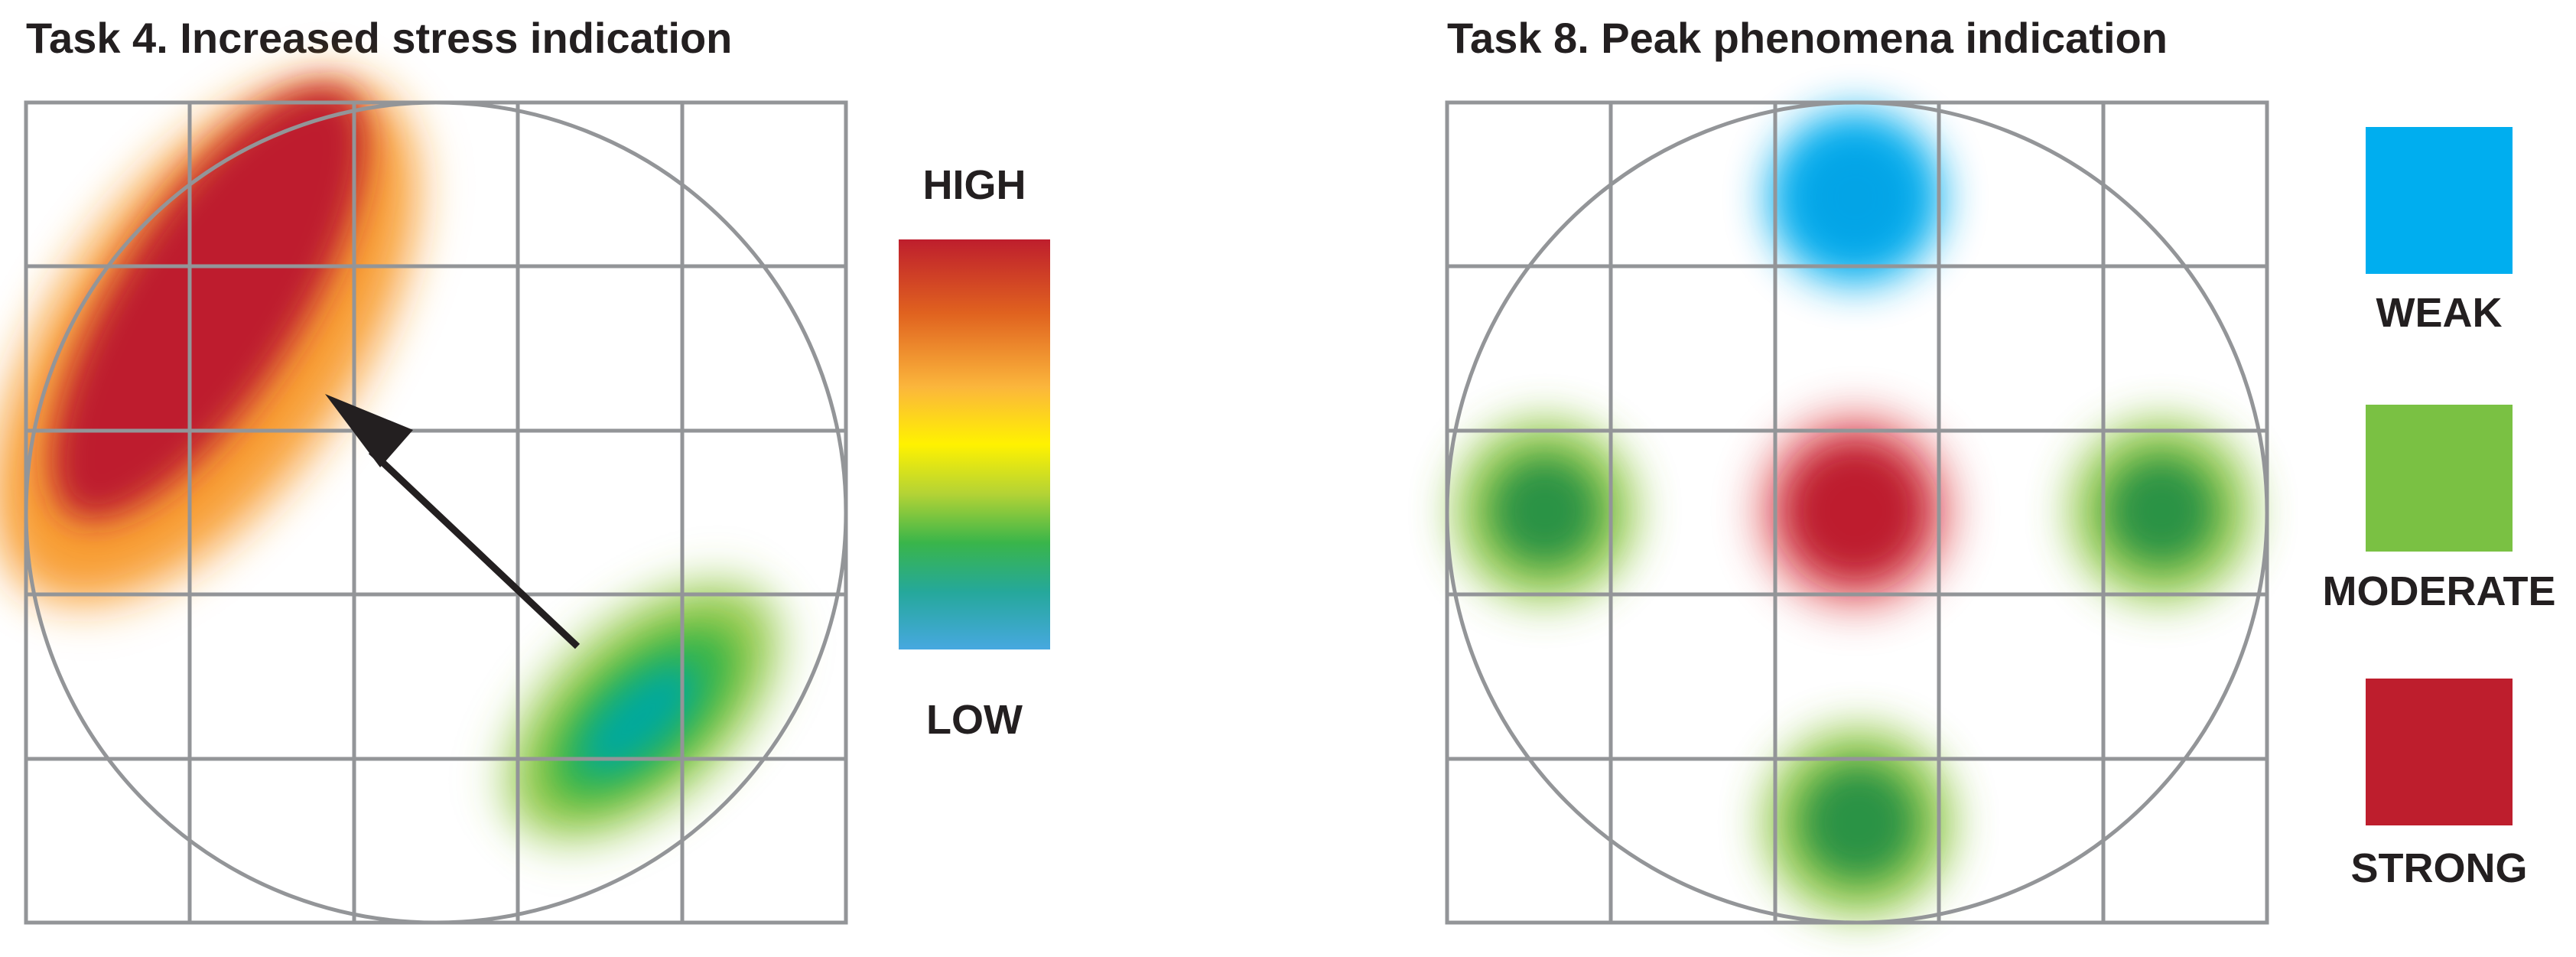 Image resolution: width=2576 pixels, height=957 pixels. I want to click on scale-high-label: HIGH, so click(974, 185).